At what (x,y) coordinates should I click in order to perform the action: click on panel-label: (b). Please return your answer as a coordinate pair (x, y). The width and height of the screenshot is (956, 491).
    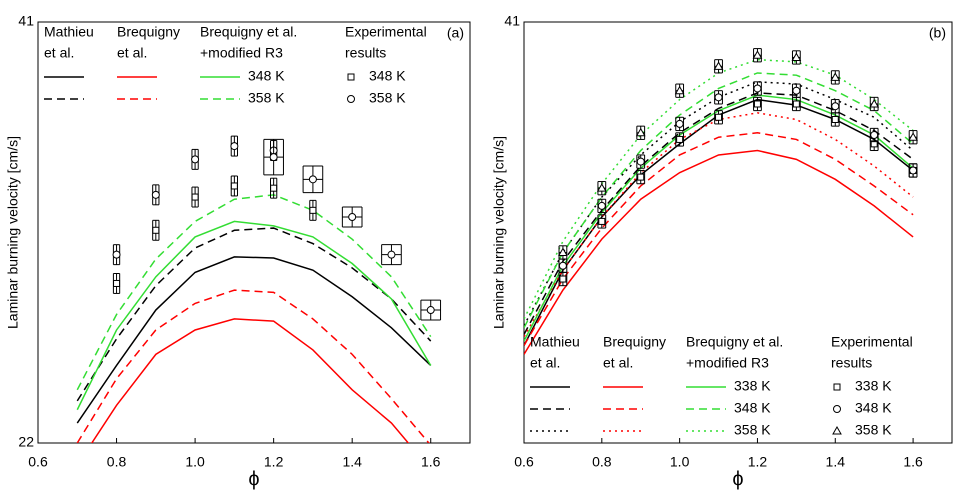
    Looking at the image, I should click on (937, 33).